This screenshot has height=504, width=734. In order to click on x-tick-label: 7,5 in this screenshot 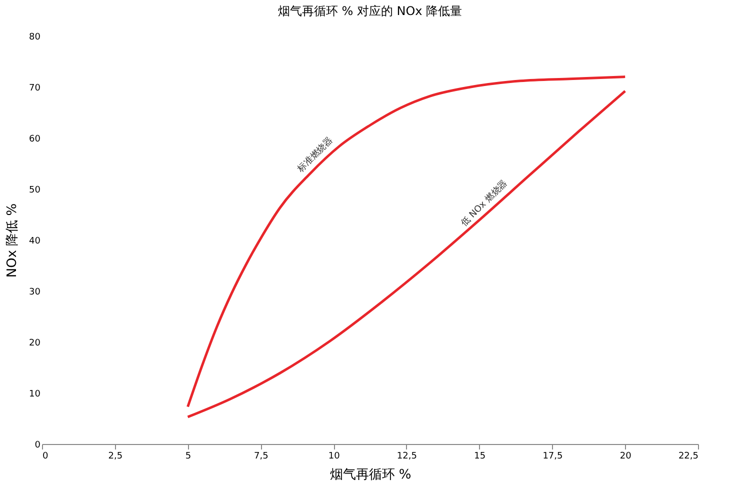, I will do `click(261, 457)`.